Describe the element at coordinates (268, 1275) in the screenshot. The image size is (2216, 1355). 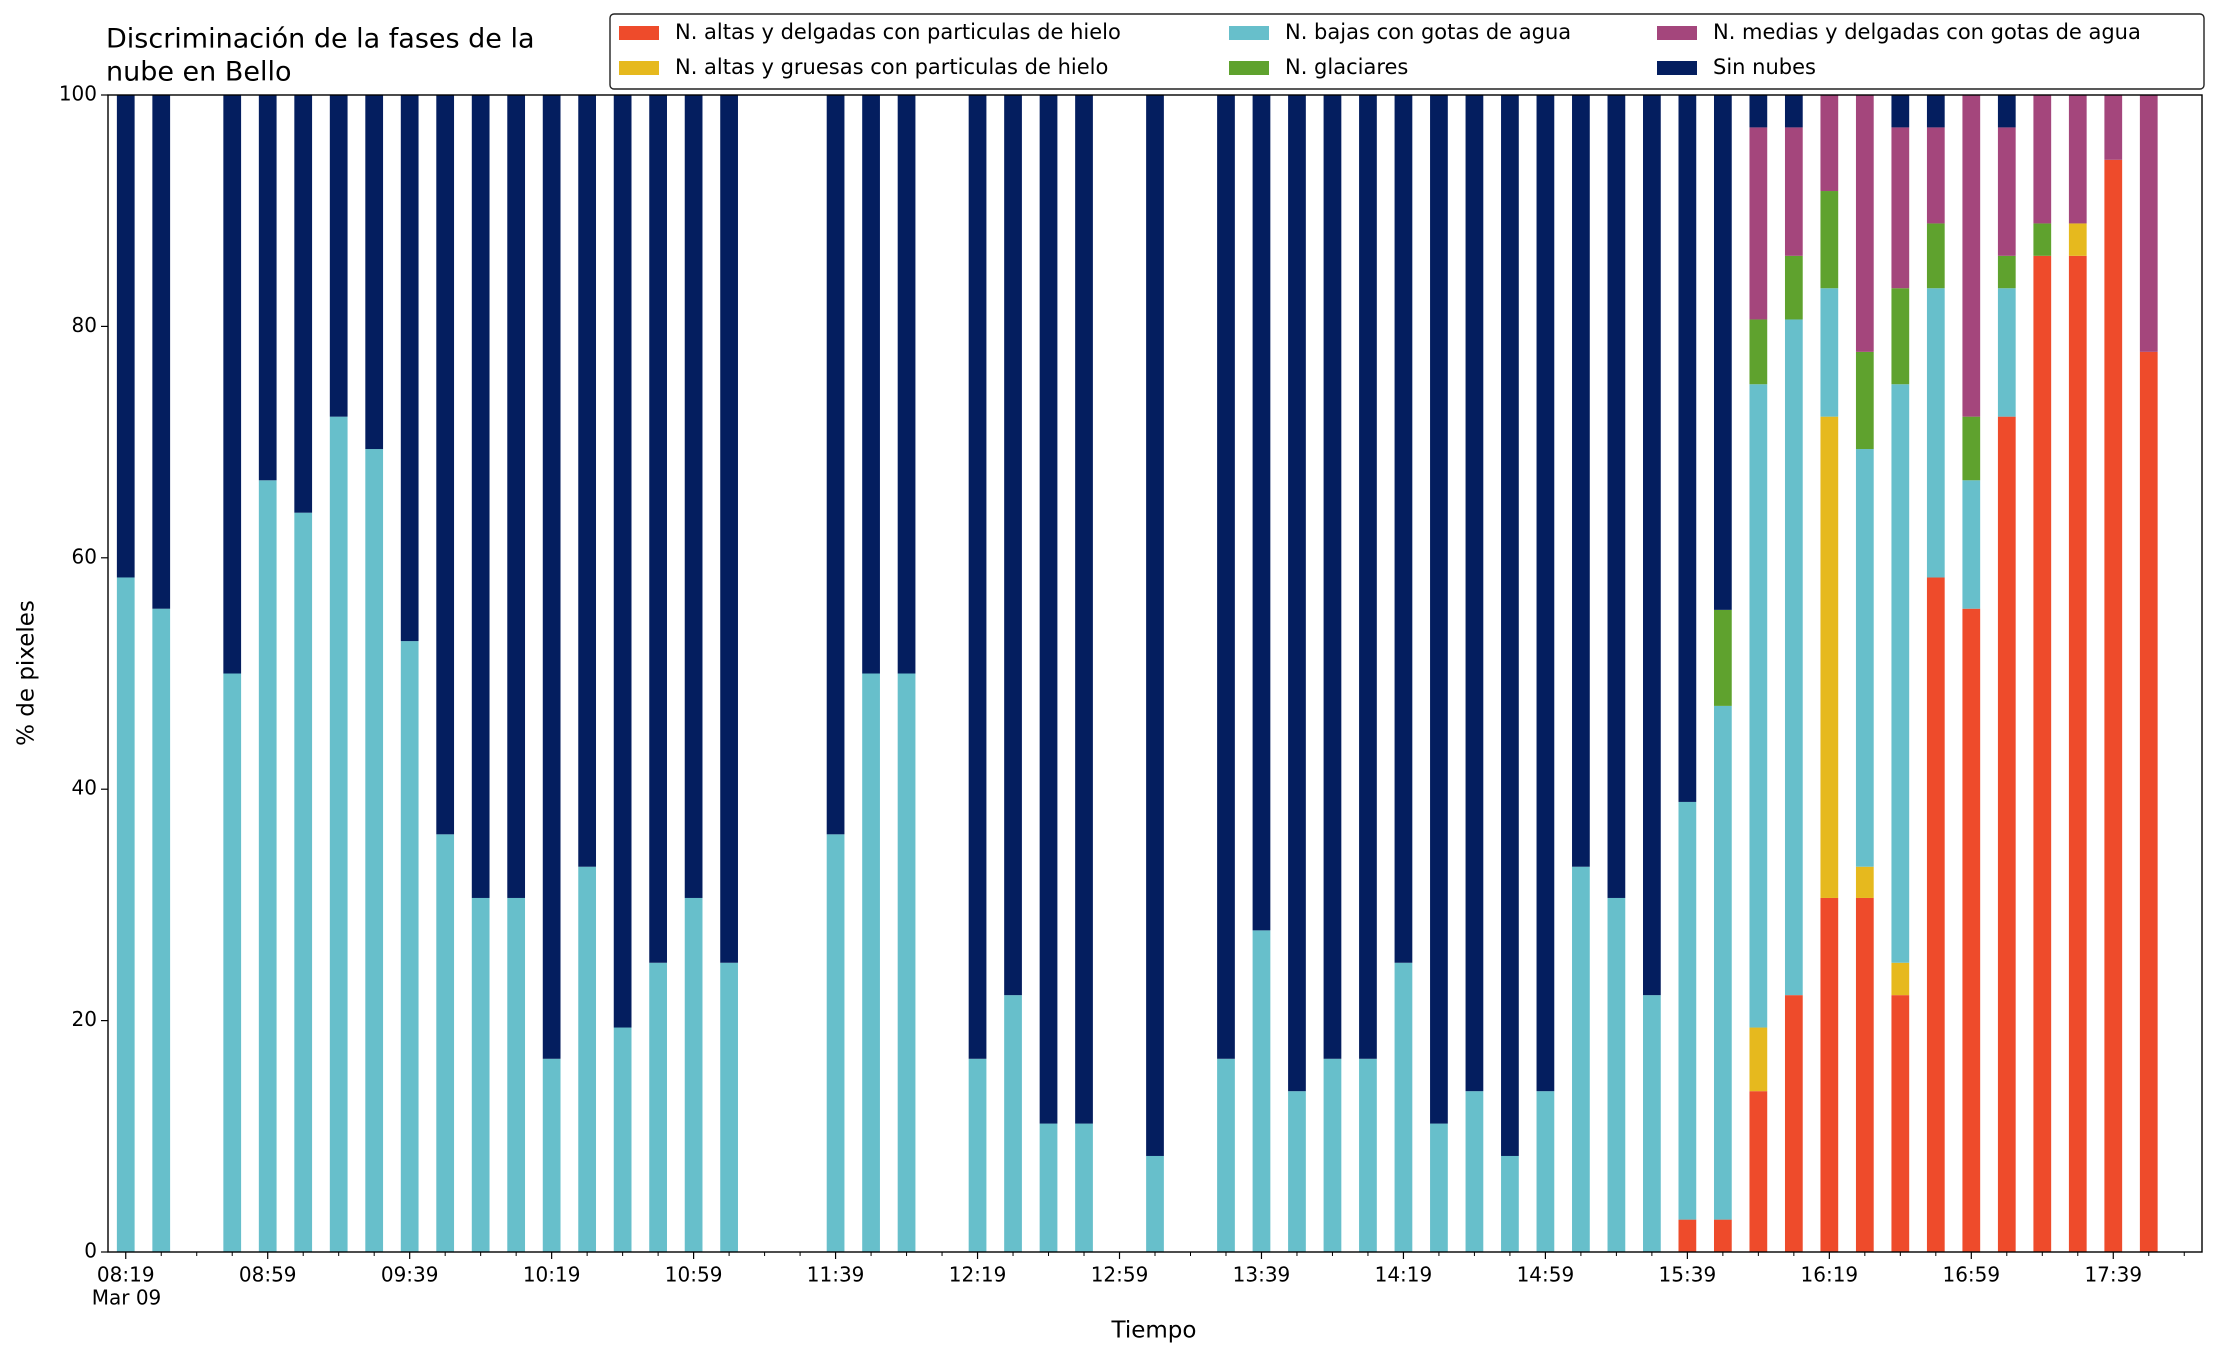
I see `x-tick-label: 08:59` at that location.